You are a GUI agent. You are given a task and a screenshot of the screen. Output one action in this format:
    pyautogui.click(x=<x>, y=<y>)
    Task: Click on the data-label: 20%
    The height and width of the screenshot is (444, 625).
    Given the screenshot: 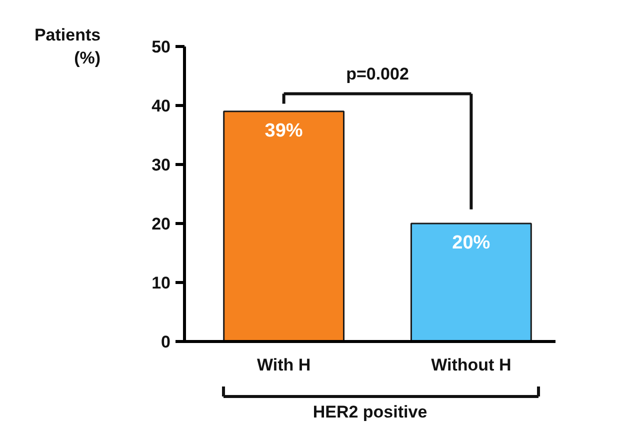 What is the action you would take?
    pyautogui.click(x=471, y=243)
    